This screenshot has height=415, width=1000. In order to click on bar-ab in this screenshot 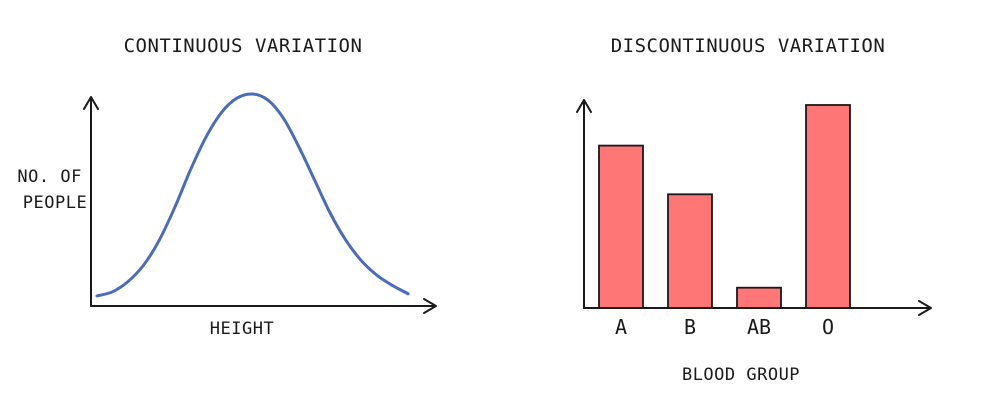, I will do `click(759, 297)`.